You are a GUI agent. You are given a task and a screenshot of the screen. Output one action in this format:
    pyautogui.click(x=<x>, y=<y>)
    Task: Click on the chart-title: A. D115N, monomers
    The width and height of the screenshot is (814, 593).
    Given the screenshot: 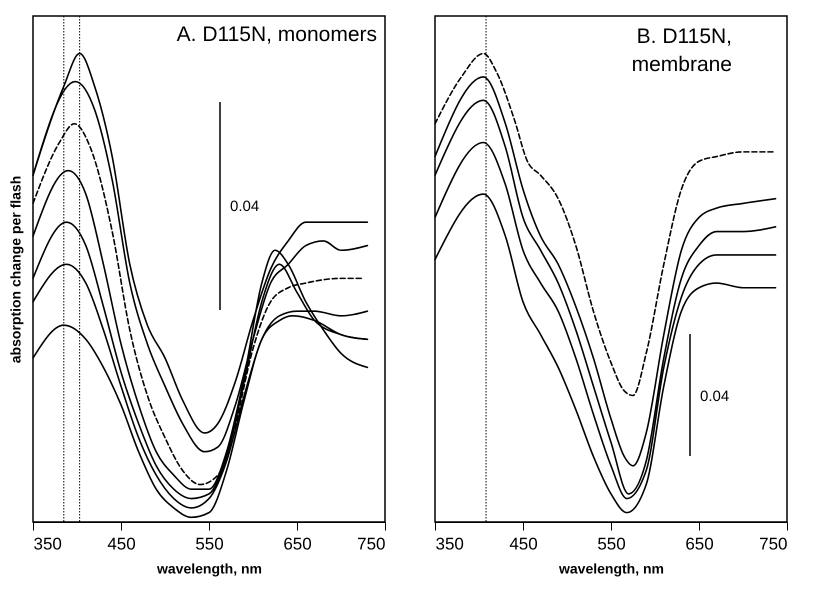 What is the action you would take?
    pyautogui.click(x=276, y=34)
    